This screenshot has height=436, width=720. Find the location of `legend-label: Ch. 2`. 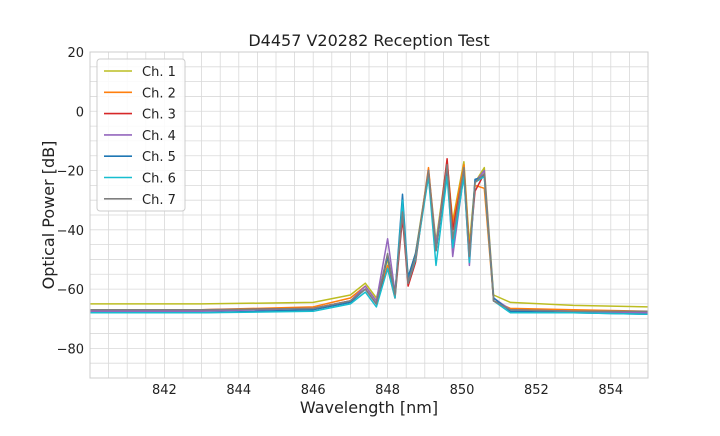

legend-label: Ch. 2 is located at coordinates (159, 93).